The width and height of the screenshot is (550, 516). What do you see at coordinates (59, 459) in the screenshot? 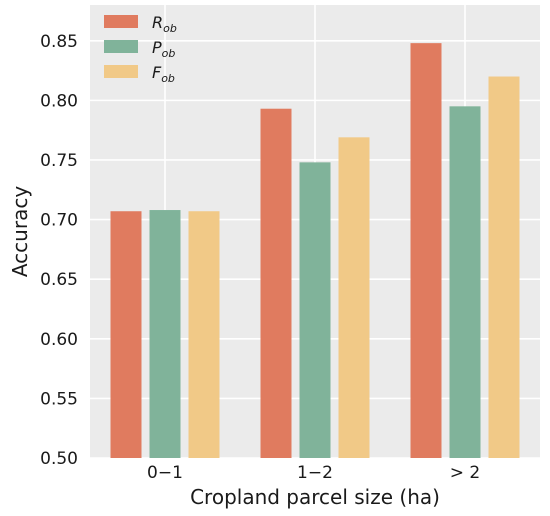
I see `y-tick-label: 0.50` at bounding box center [59, 459].